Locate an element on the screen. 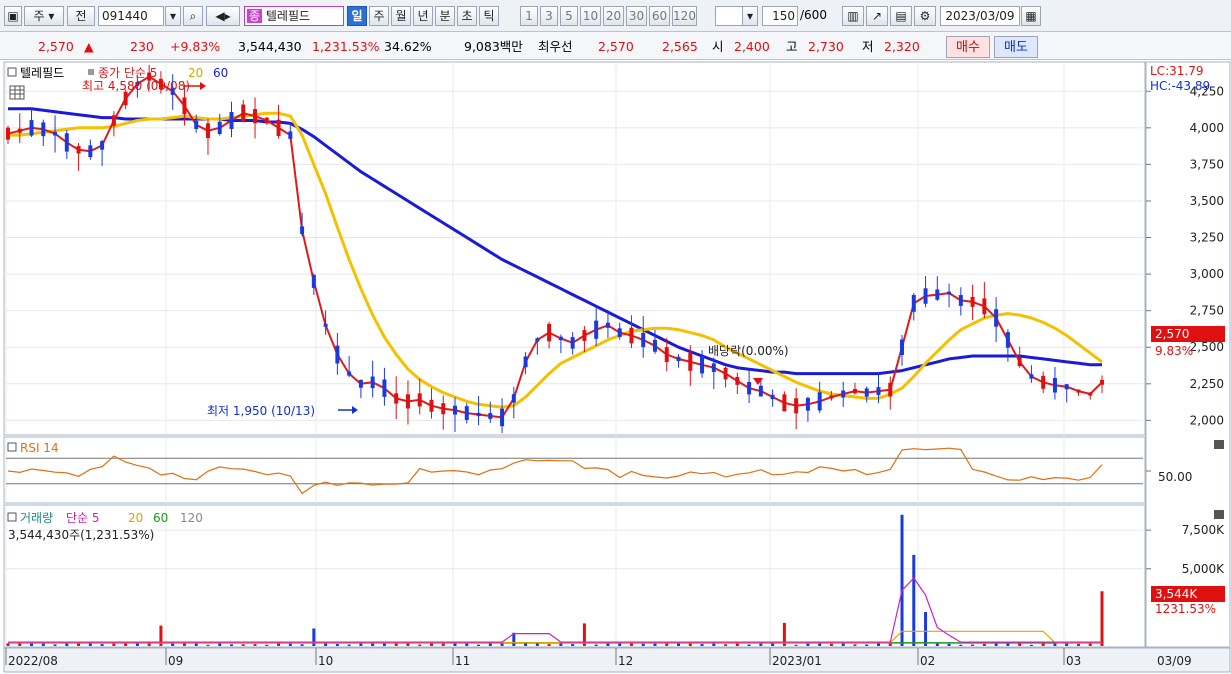 The width and height of the screenshot is (1231, 674). ticker-dropdown-caret: ▾ is located at coordinates (173, 16).